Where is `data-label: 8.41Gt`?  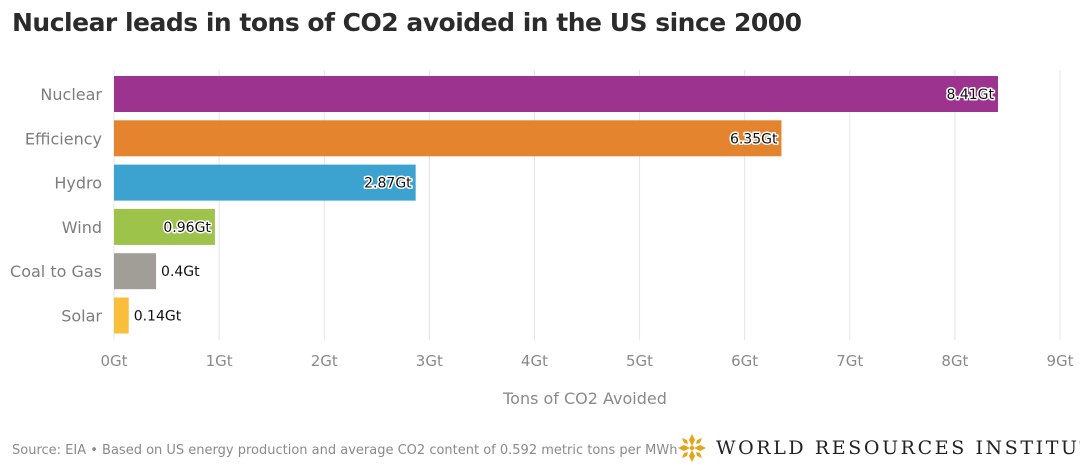 data-label: 8.41Gt is located at coordinates (970, 95).